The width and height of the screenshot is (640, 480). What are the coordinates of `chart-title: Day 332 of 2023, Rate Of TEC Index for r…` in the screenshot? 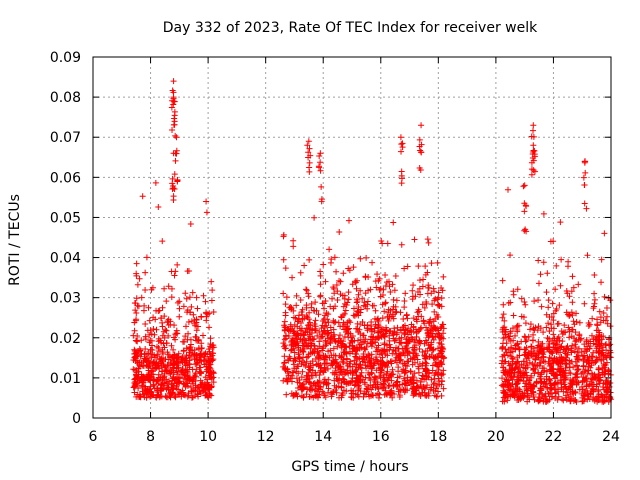 It's located at (350, 28).